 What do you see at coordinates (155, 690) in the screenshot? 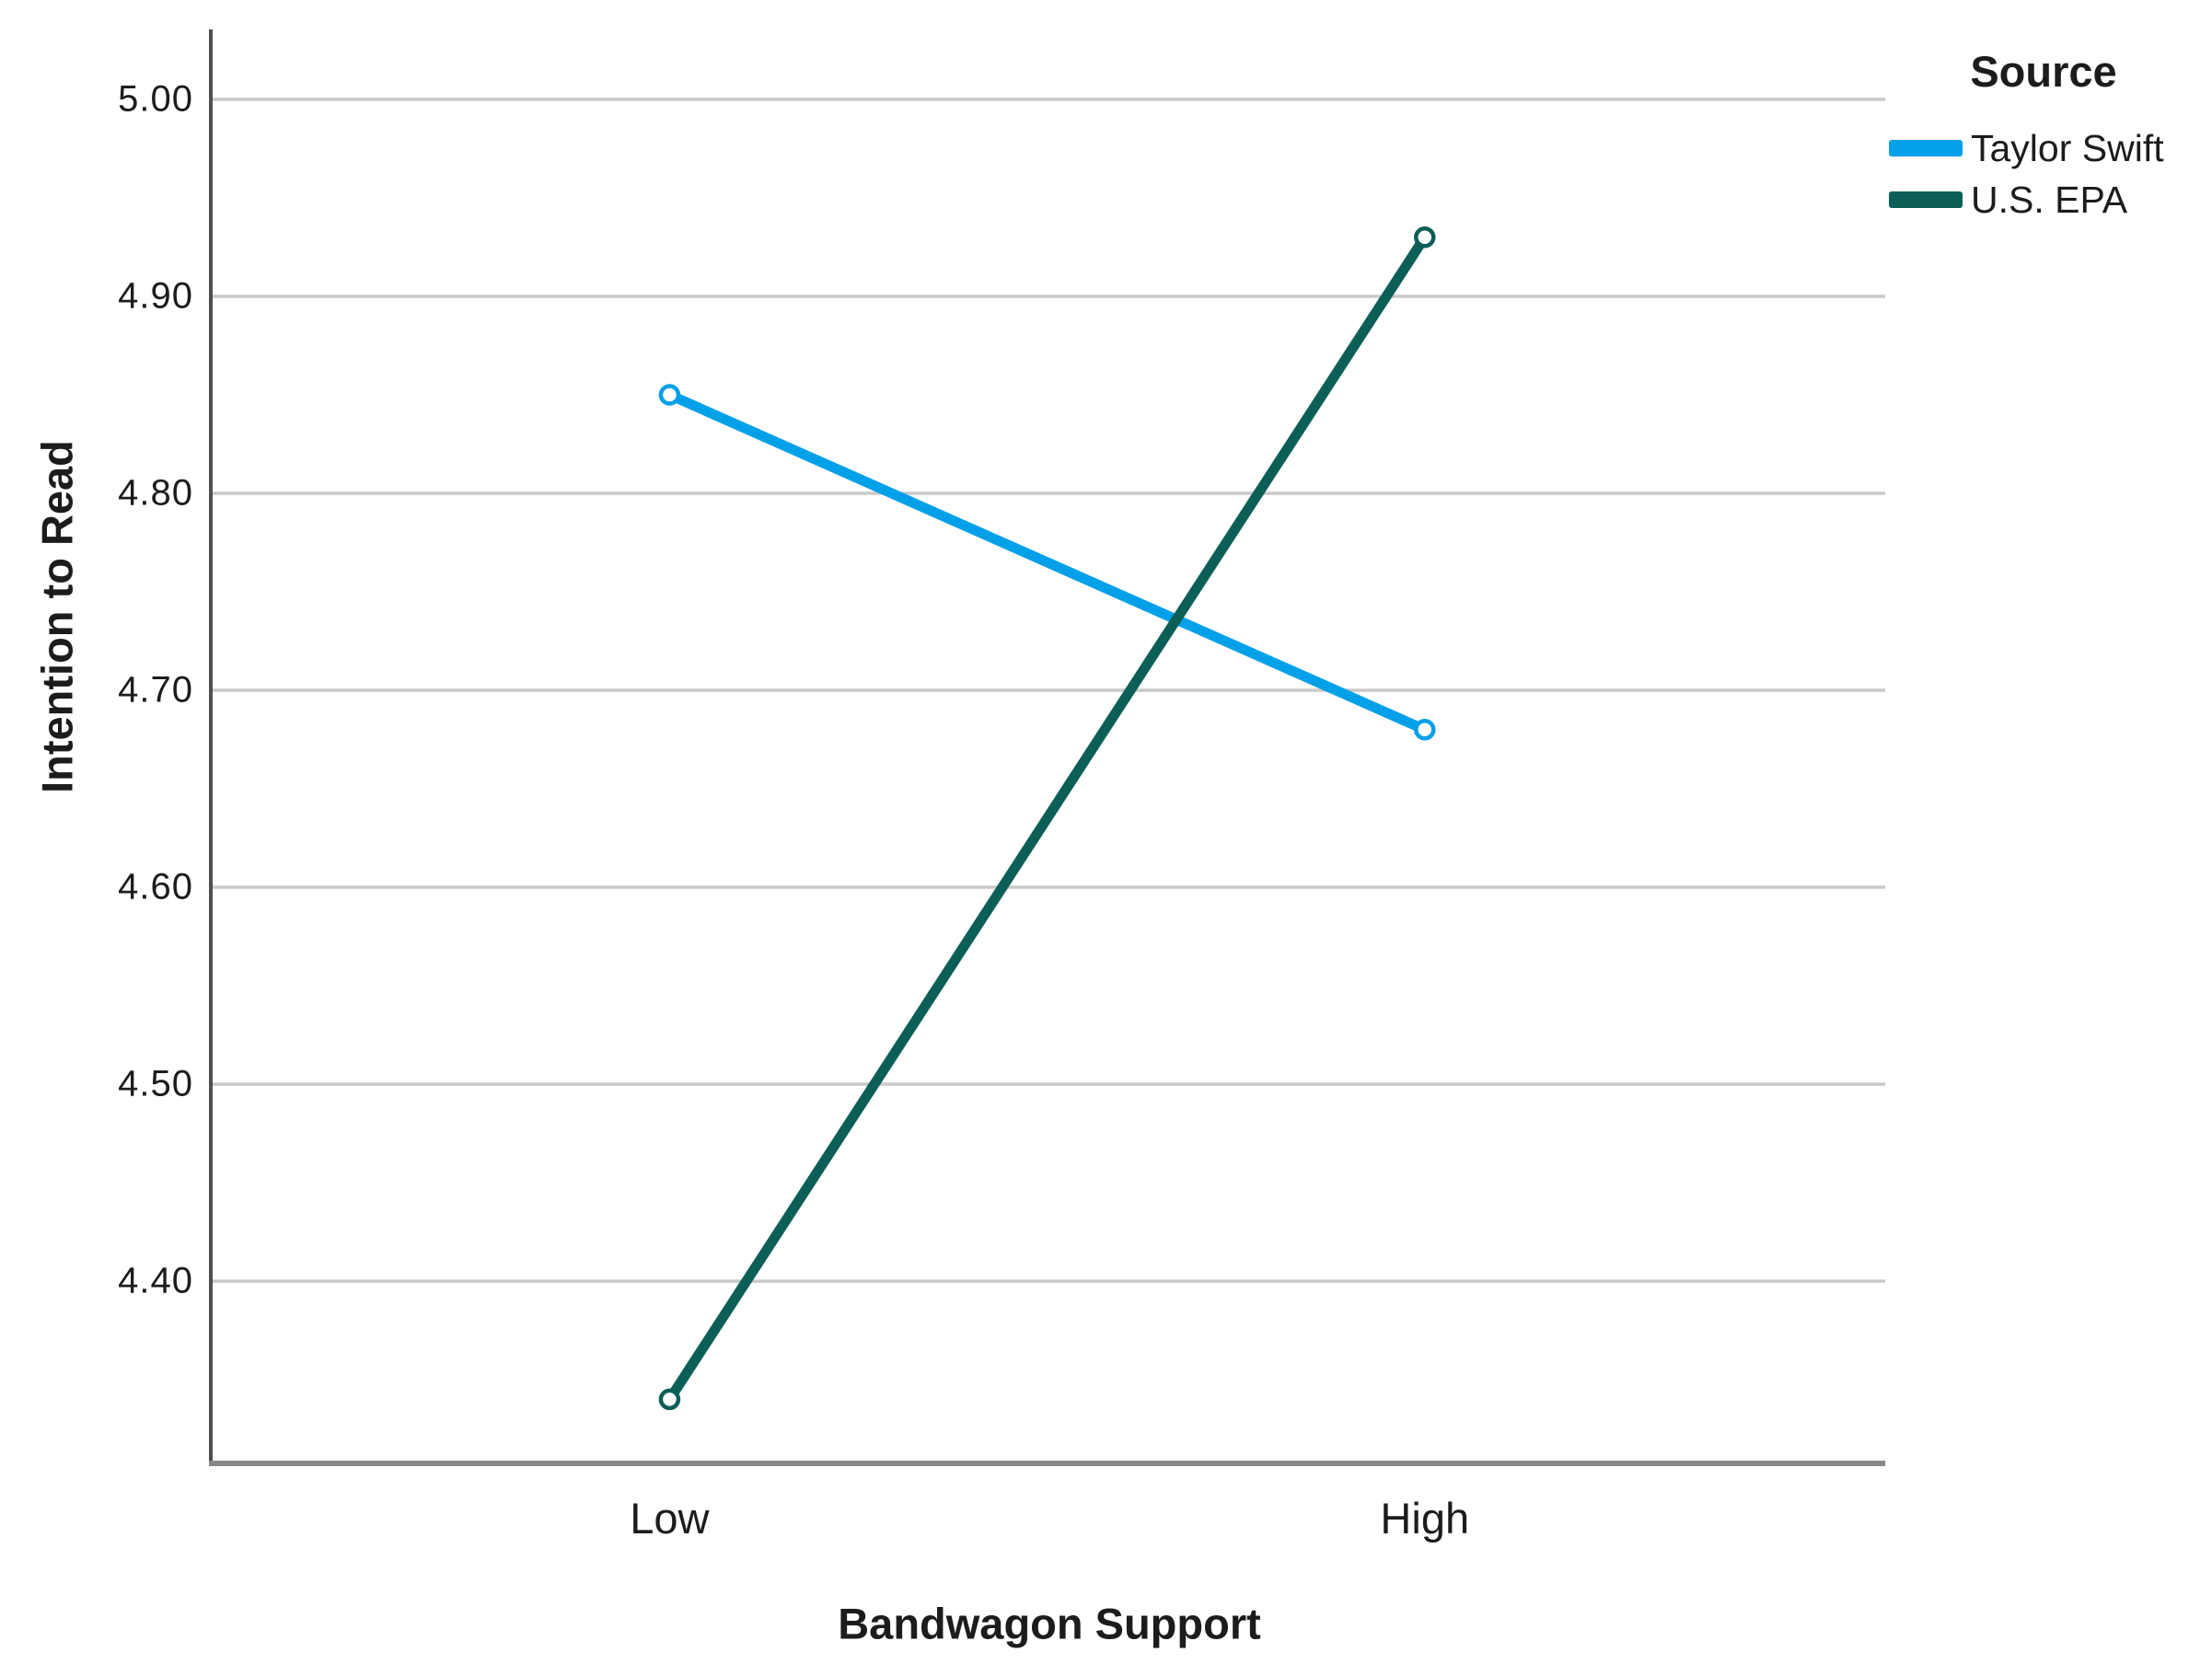
I see `y-tick-label: 4.70` at bounding box center [155, 690].